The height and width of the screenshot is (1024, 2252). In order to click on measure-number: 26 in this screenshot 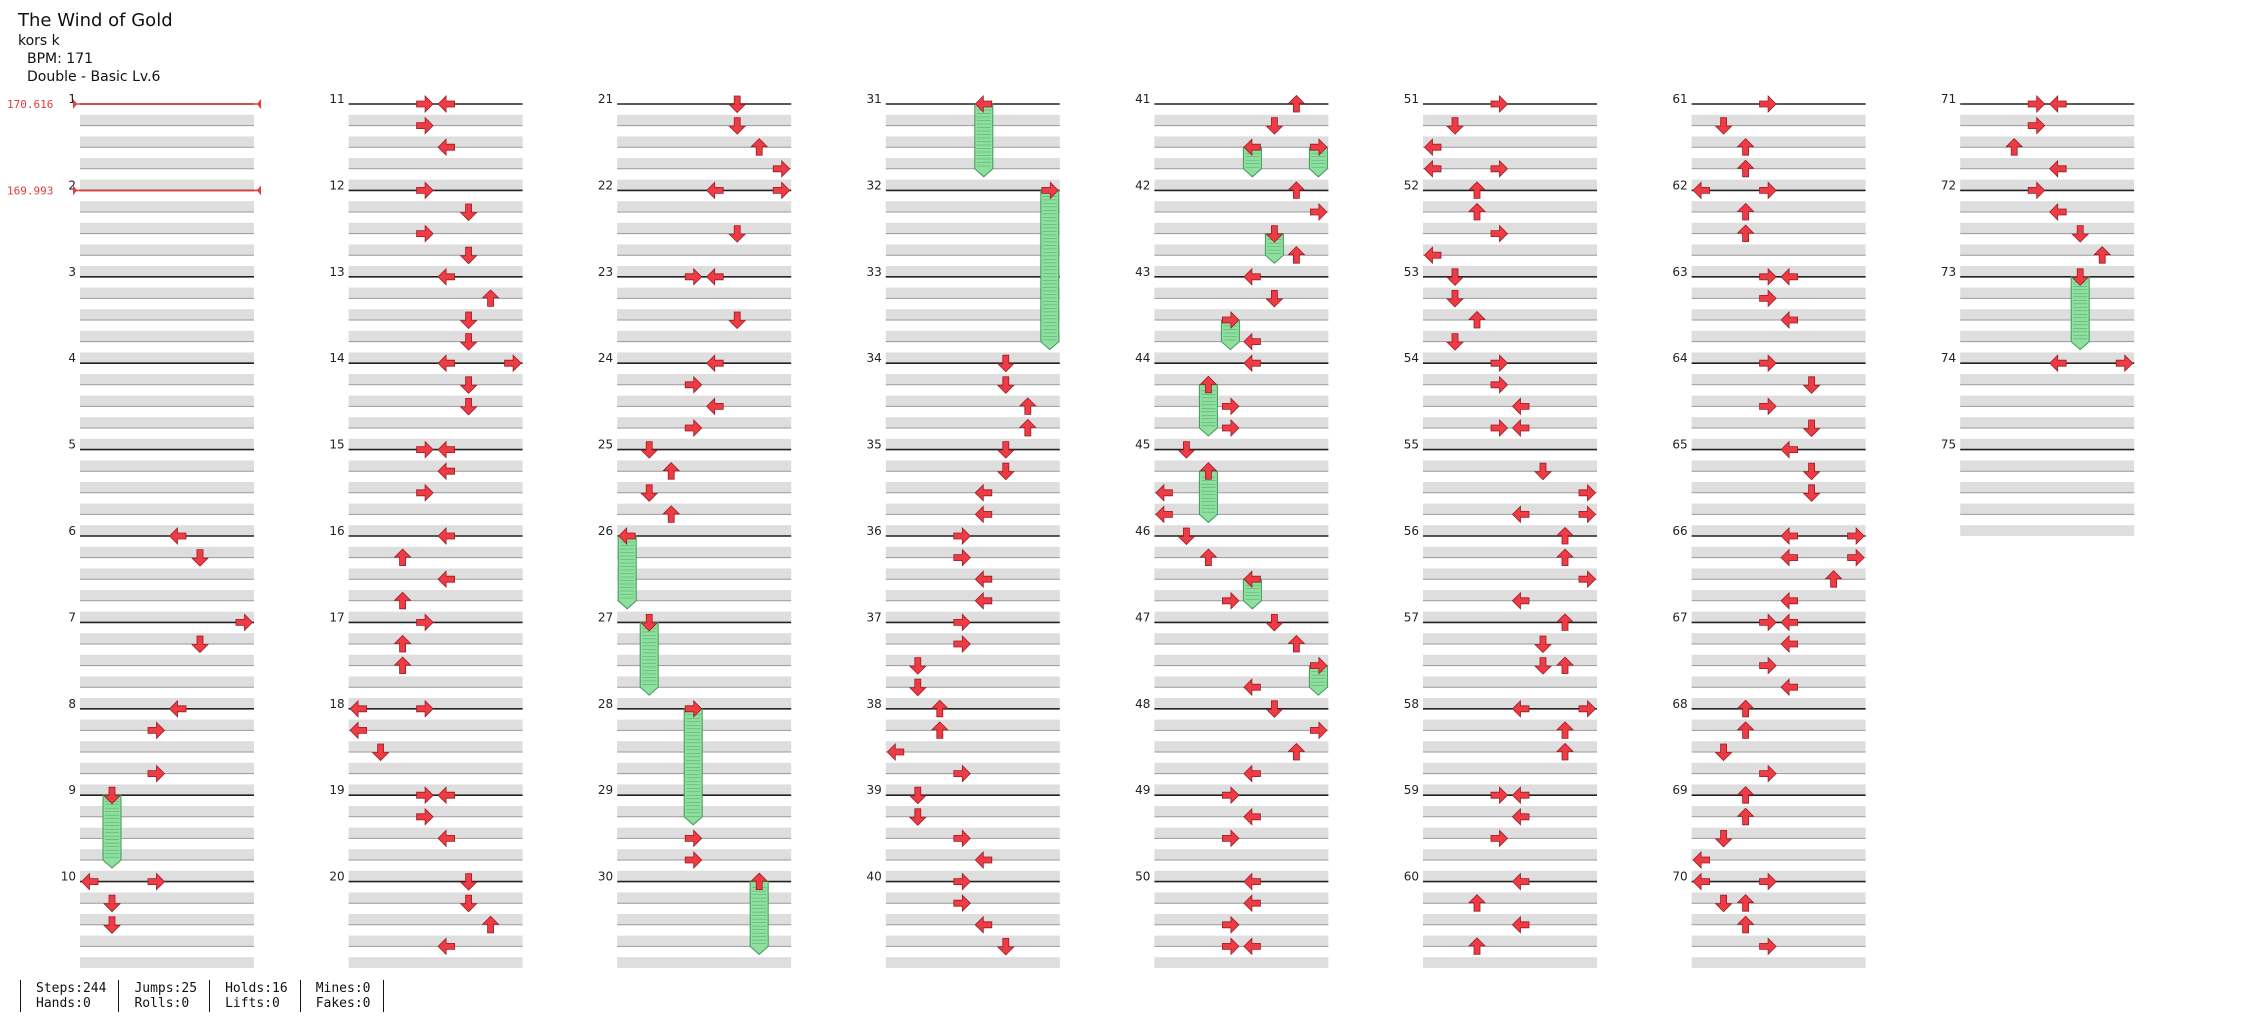, I will do `click(605, 531)`.